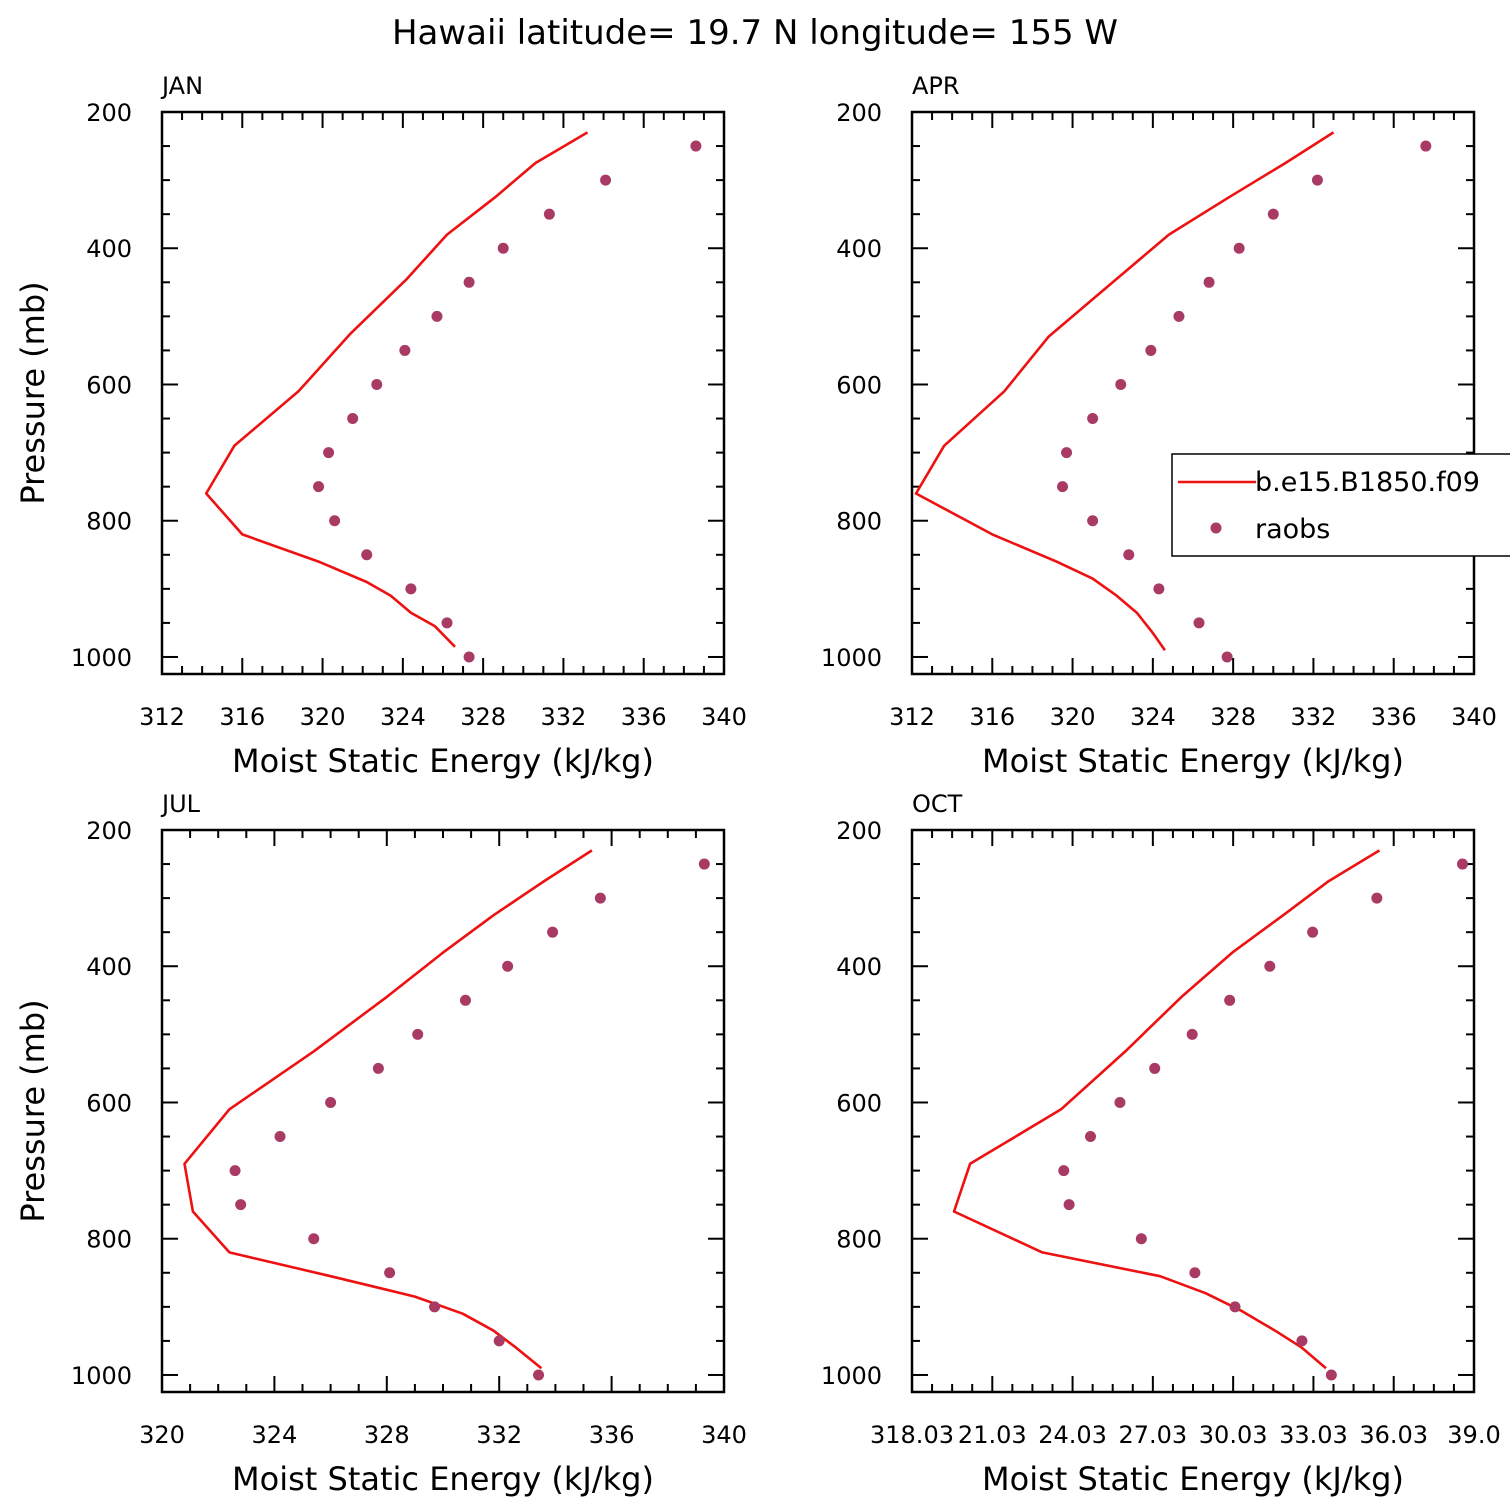  I want to click on x-tick-label: 336, so click(644, 717).